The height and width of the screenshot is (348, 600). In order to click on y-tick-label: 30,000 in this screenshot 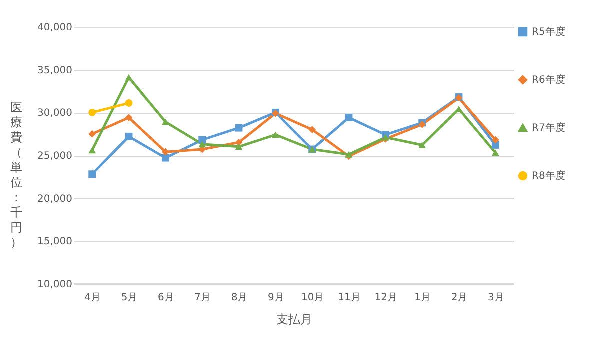, I will do `click(55, 114)`.